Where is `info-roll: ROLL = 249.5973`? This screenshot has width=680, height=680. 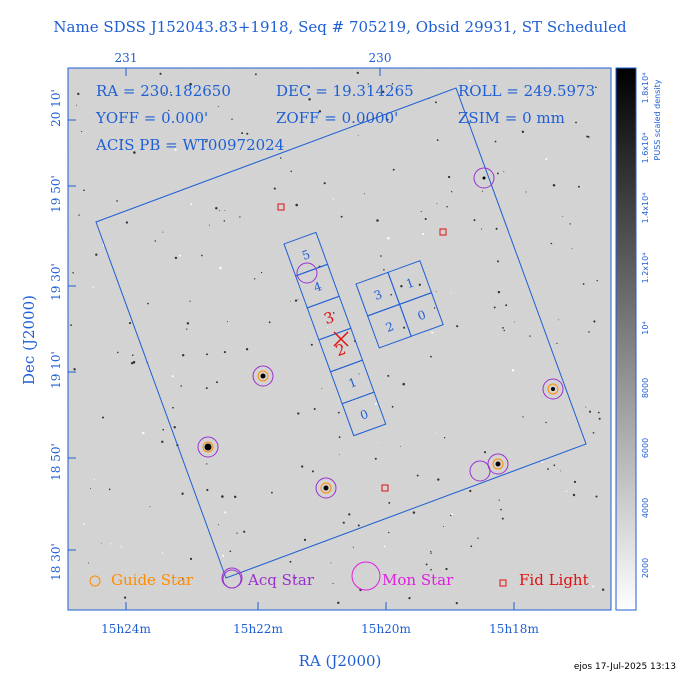 info-roll: ROLL = 249.5973 is located at coordinates (526, 91).